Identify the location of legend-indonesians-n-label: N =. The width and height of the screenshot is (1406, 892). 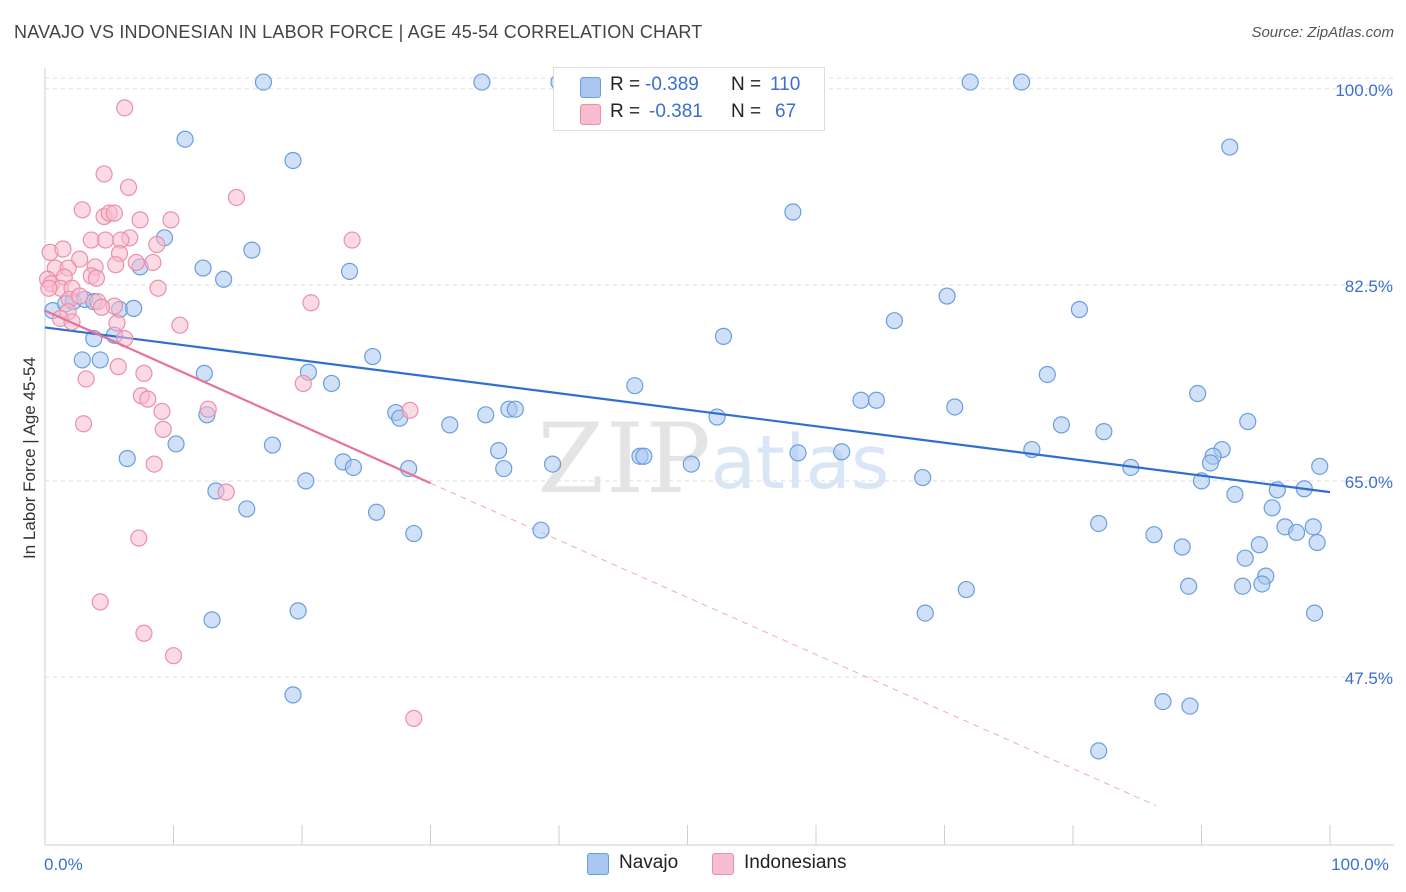
(746, 111).